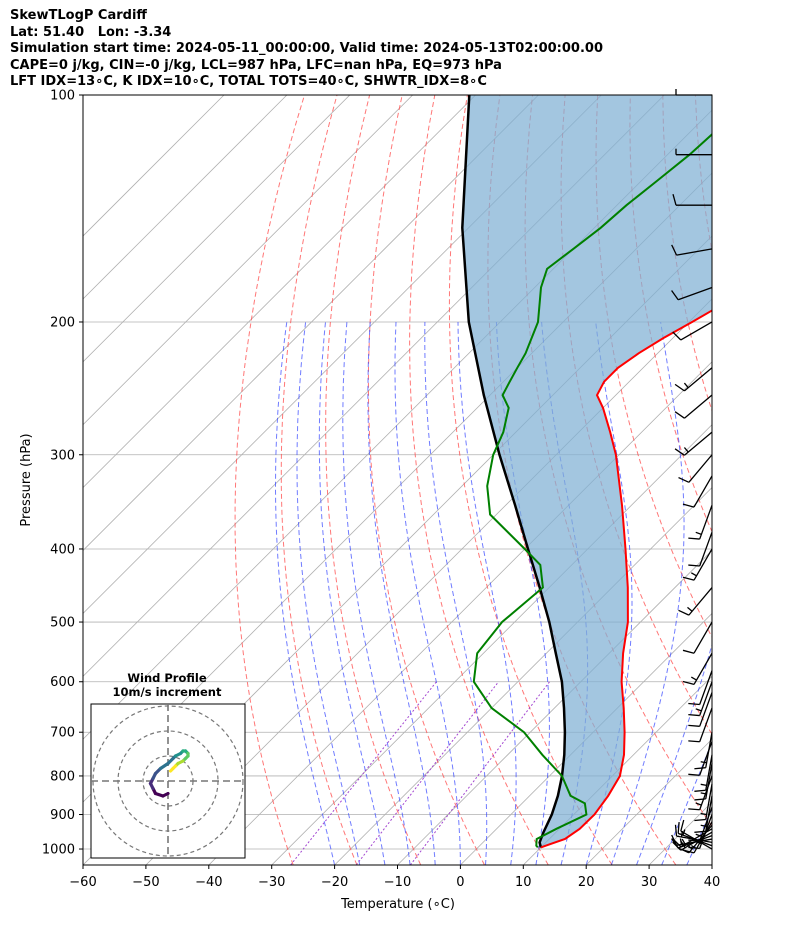 The width and height of the screenshot is (794, 937). I want to click on wind-barbs, so click(692, 471).